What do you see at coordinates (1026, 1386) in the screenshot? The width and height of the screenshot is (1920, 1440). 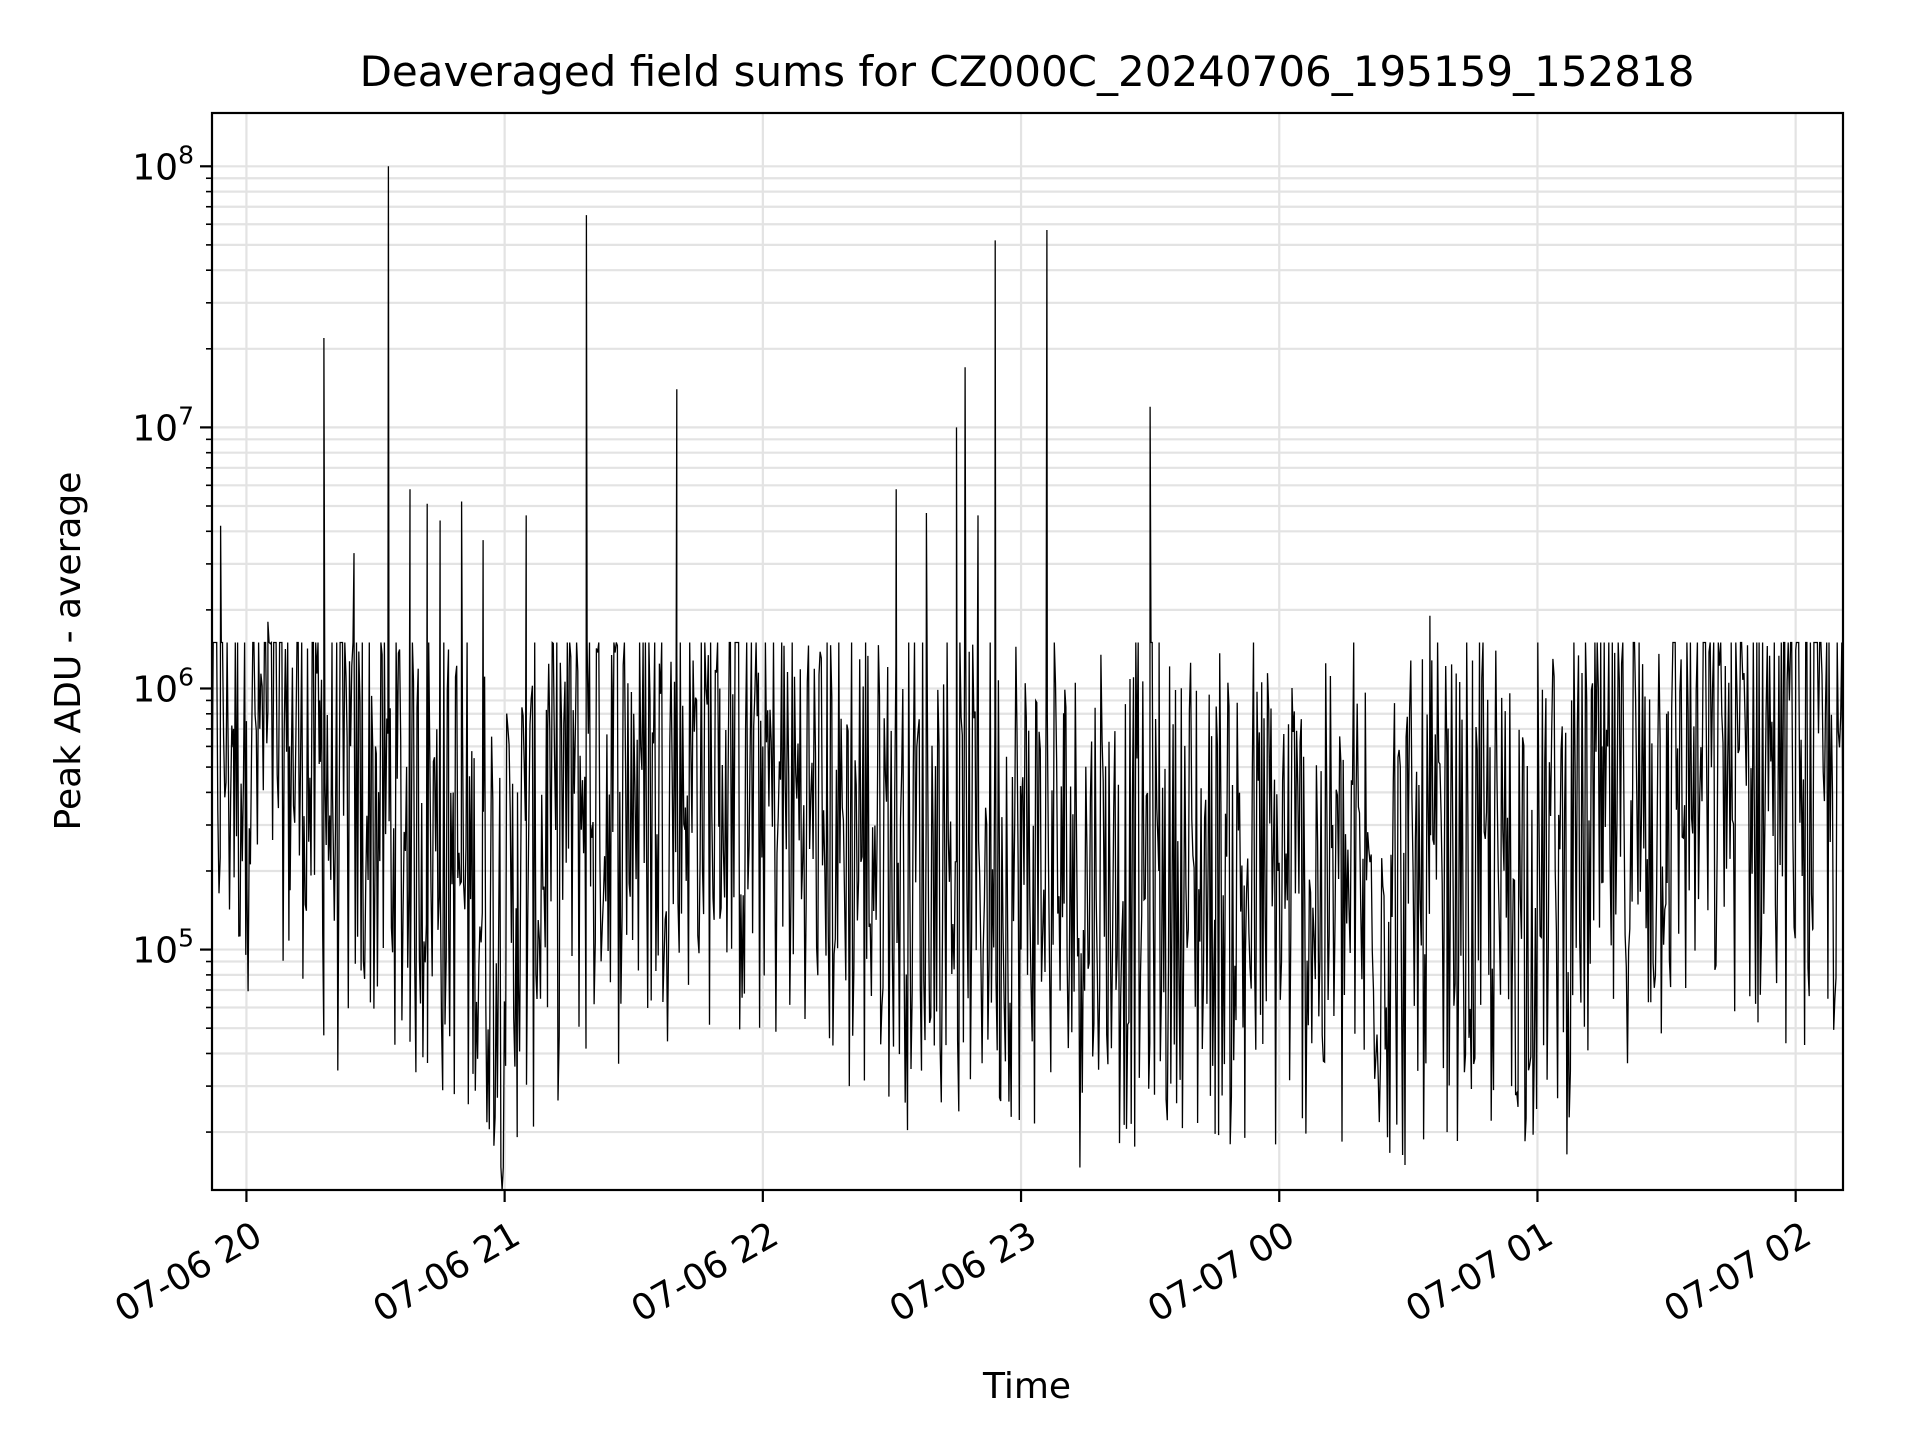 I see `x-axis-label: Time` at bounding box center [1026, 1386].